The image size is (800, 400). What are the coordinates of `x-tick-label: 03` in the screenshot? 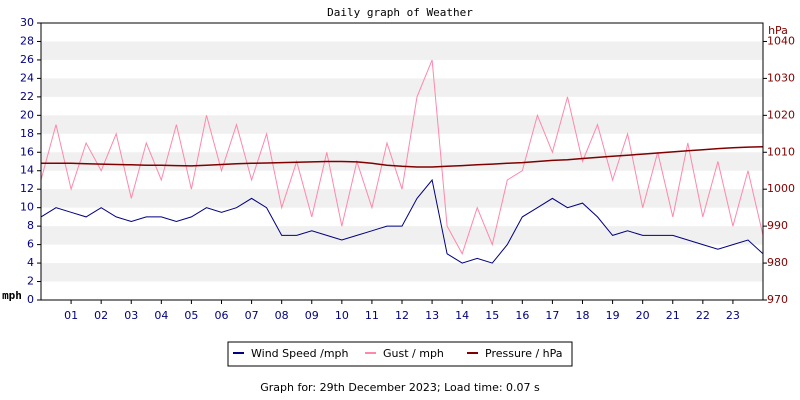 It's located at (131, 315).